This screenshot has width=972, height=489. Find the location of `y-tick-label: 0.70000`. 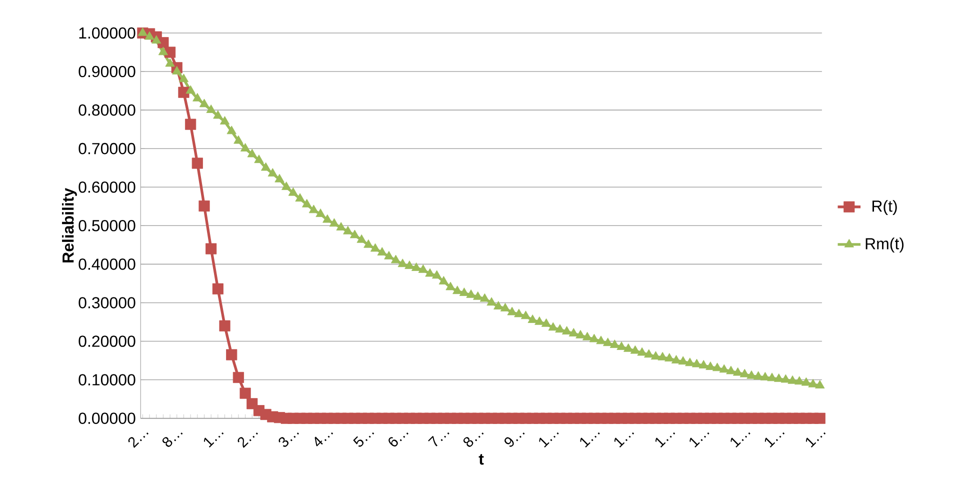

y-tick-label: 0.70000 is located at coordinates (107, 148).